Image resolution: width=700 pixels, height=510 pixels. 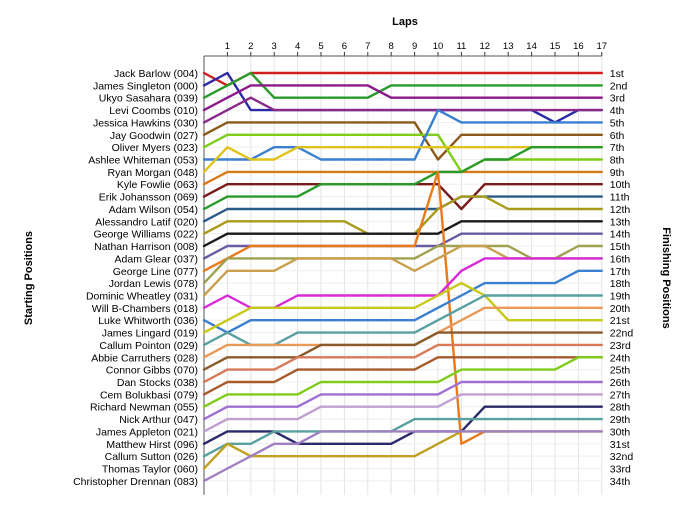 What do you see at coordinates (148, 321) in the screenshot?
I see `starting-label: Luke Whitworth (036)` at bounding box center [148, 321].